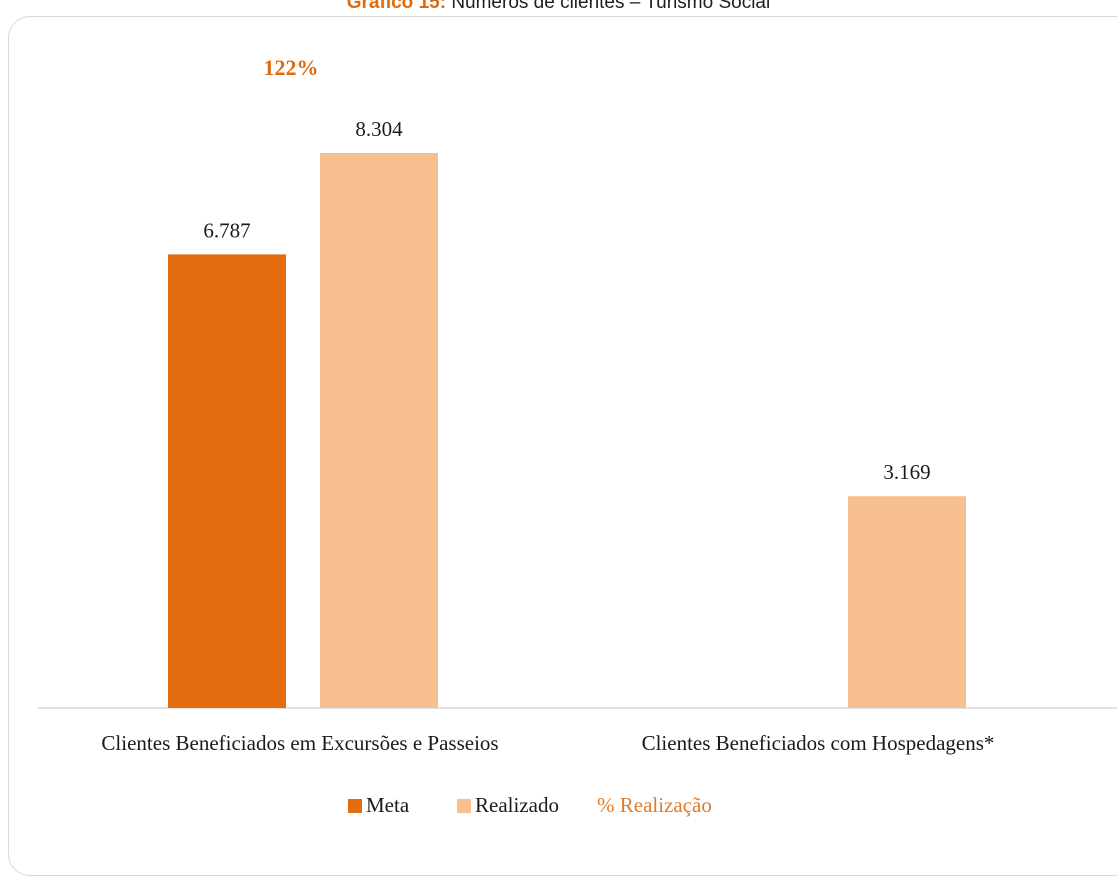 The width and height of the screenshot is (1117, 876). What do you see at coordinates (818, 743) in the screenshot?
I see `x-tick-label-2: Clientes Beneficiados com Hospedagens*` at bounding box center [818, 743].